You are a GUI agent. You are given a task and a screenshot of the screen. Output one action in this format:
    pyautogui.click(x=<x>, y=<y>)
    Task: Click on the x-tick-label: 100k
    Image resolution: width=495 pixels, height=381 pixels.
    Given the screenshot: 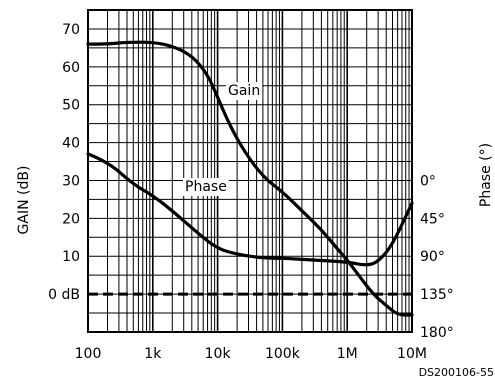 What is the action you would take?
    pyautogui.click(x=283, y=354)
    